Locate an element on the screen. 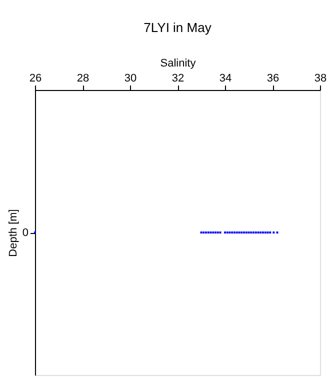  x-tick-label: 30 is located at coordinates (130, 78).